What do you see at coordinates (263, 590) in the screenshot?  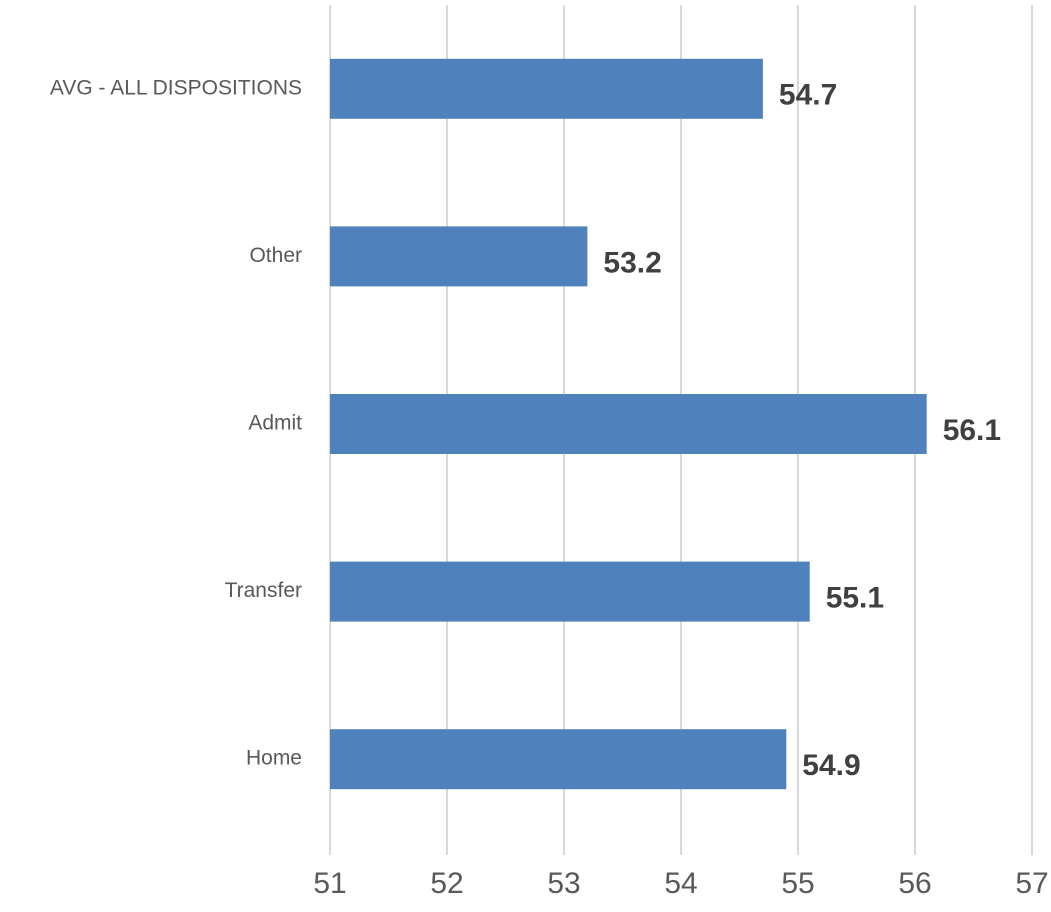 I see `y-tick-label: Transfer` at bounding box center [263, 590].